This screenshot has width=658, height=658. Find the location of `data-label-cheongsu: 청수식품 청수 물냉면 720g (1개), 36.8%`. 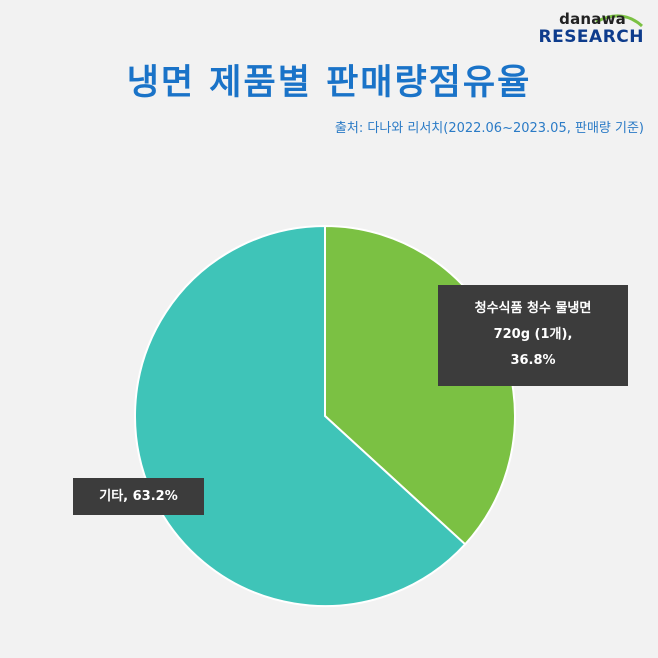

data-label-cheongsu: 청수식품 청수 물냉면 720g (1개), 36.8% is located at coordinates (533, 335).